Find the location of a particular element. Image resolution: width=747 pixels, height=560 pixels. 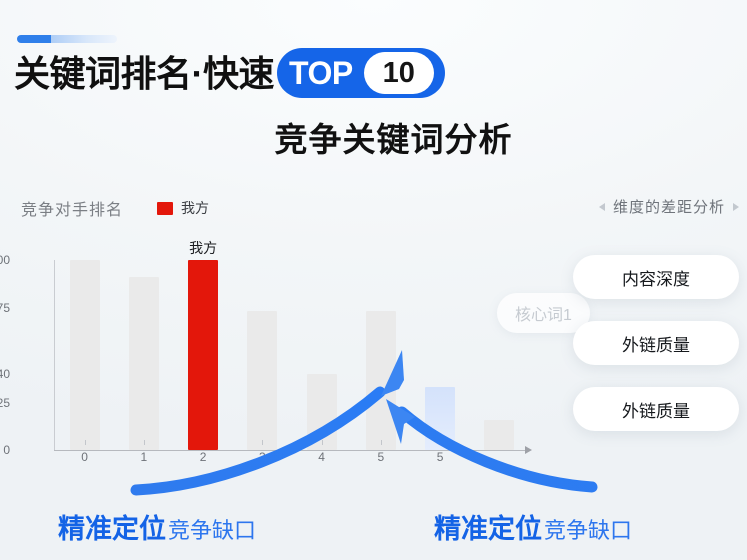

y-axis-tick: 0 is located at coordinates (6, 450).